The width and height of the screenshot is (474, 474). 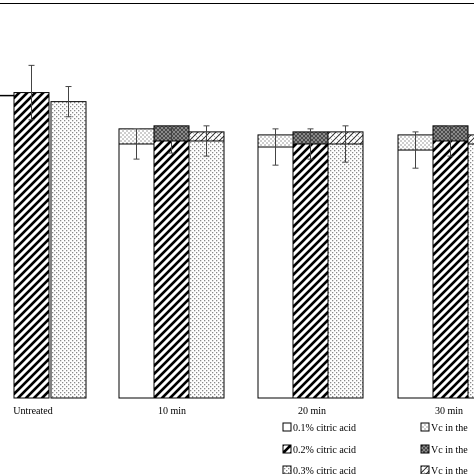 I want to click on x-tick-labels: Untreated 10 min 20 min 30 min, so click(x=238, y=411).